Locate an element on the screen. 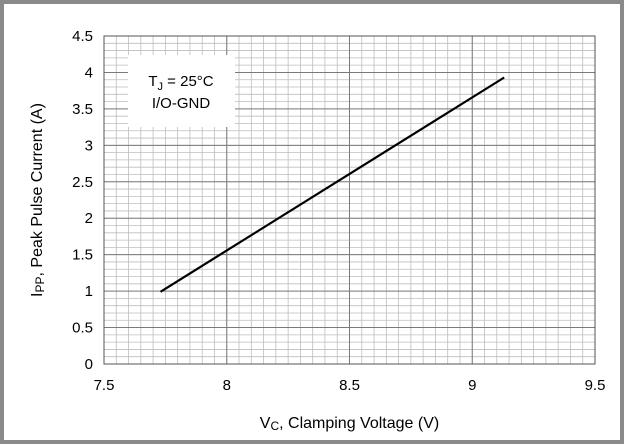 The height and width of the screenshot is (448, 624). annotation-t-subscript: J is located at coordinates (161, 87).